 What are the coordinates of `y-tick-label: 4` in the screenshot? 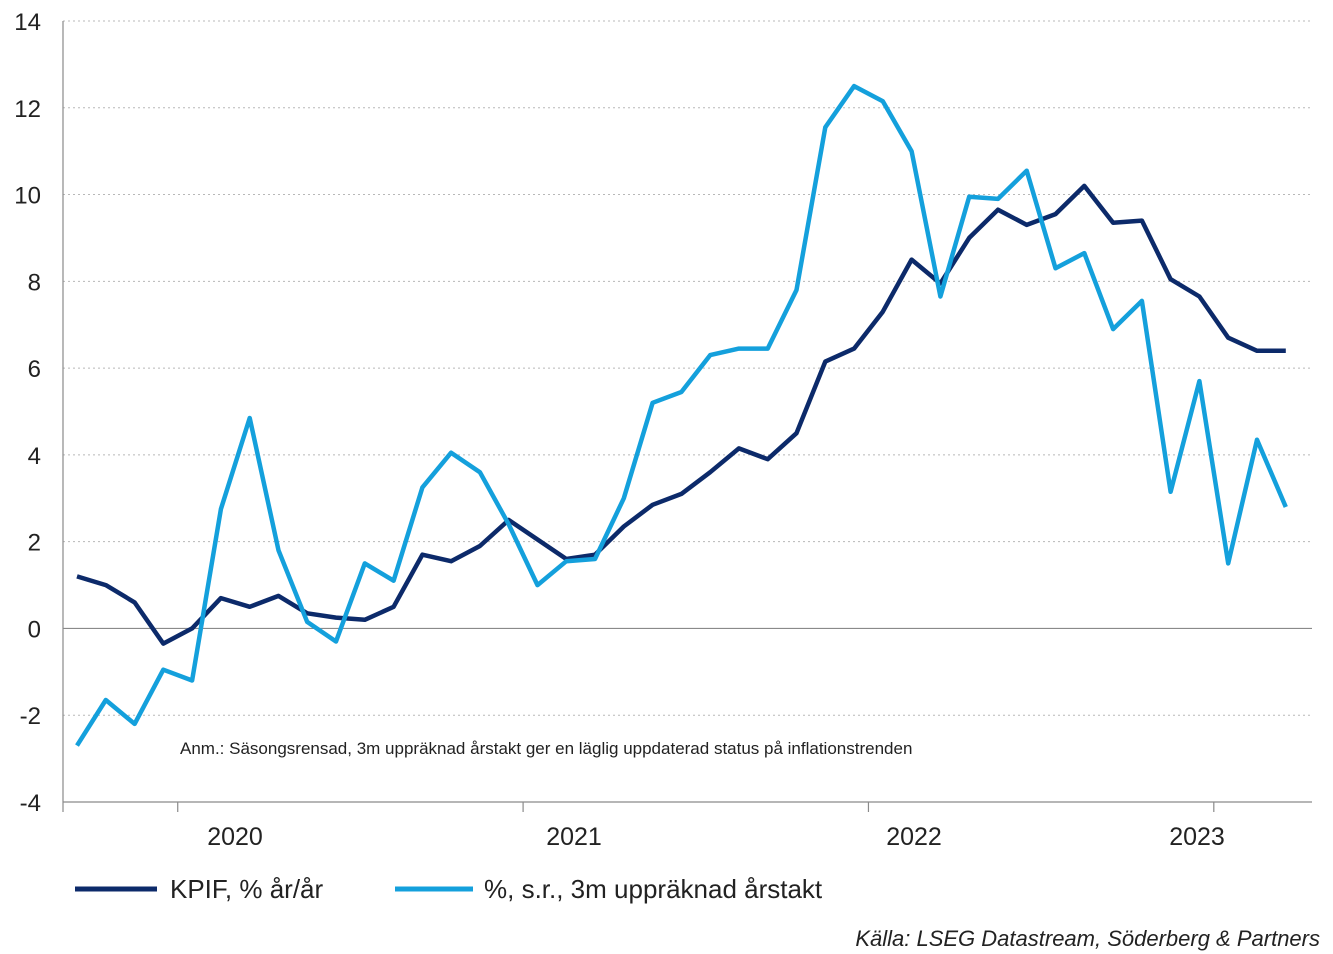 It's located at (34, 456).